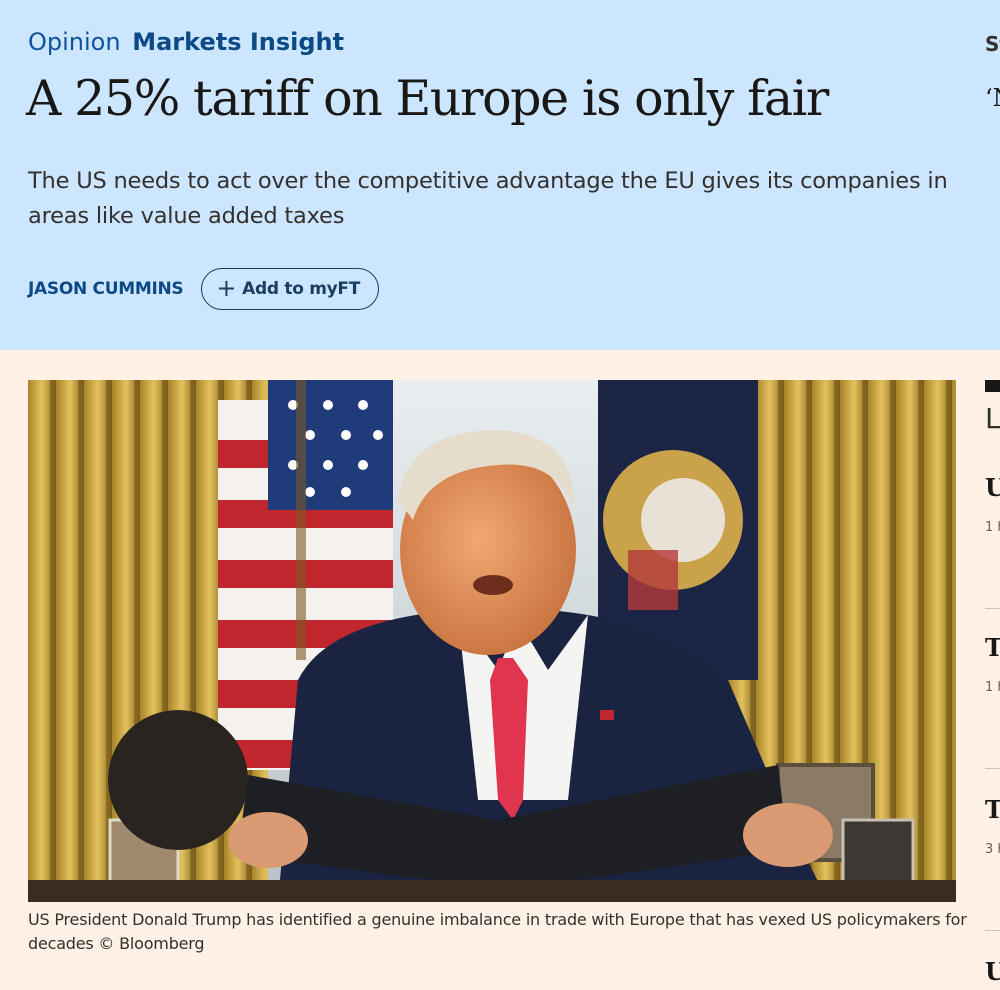 The width and height of the screenshot is (1000, 990). I want to click on rail-list-item: T in 1 h, so click(992, 662).